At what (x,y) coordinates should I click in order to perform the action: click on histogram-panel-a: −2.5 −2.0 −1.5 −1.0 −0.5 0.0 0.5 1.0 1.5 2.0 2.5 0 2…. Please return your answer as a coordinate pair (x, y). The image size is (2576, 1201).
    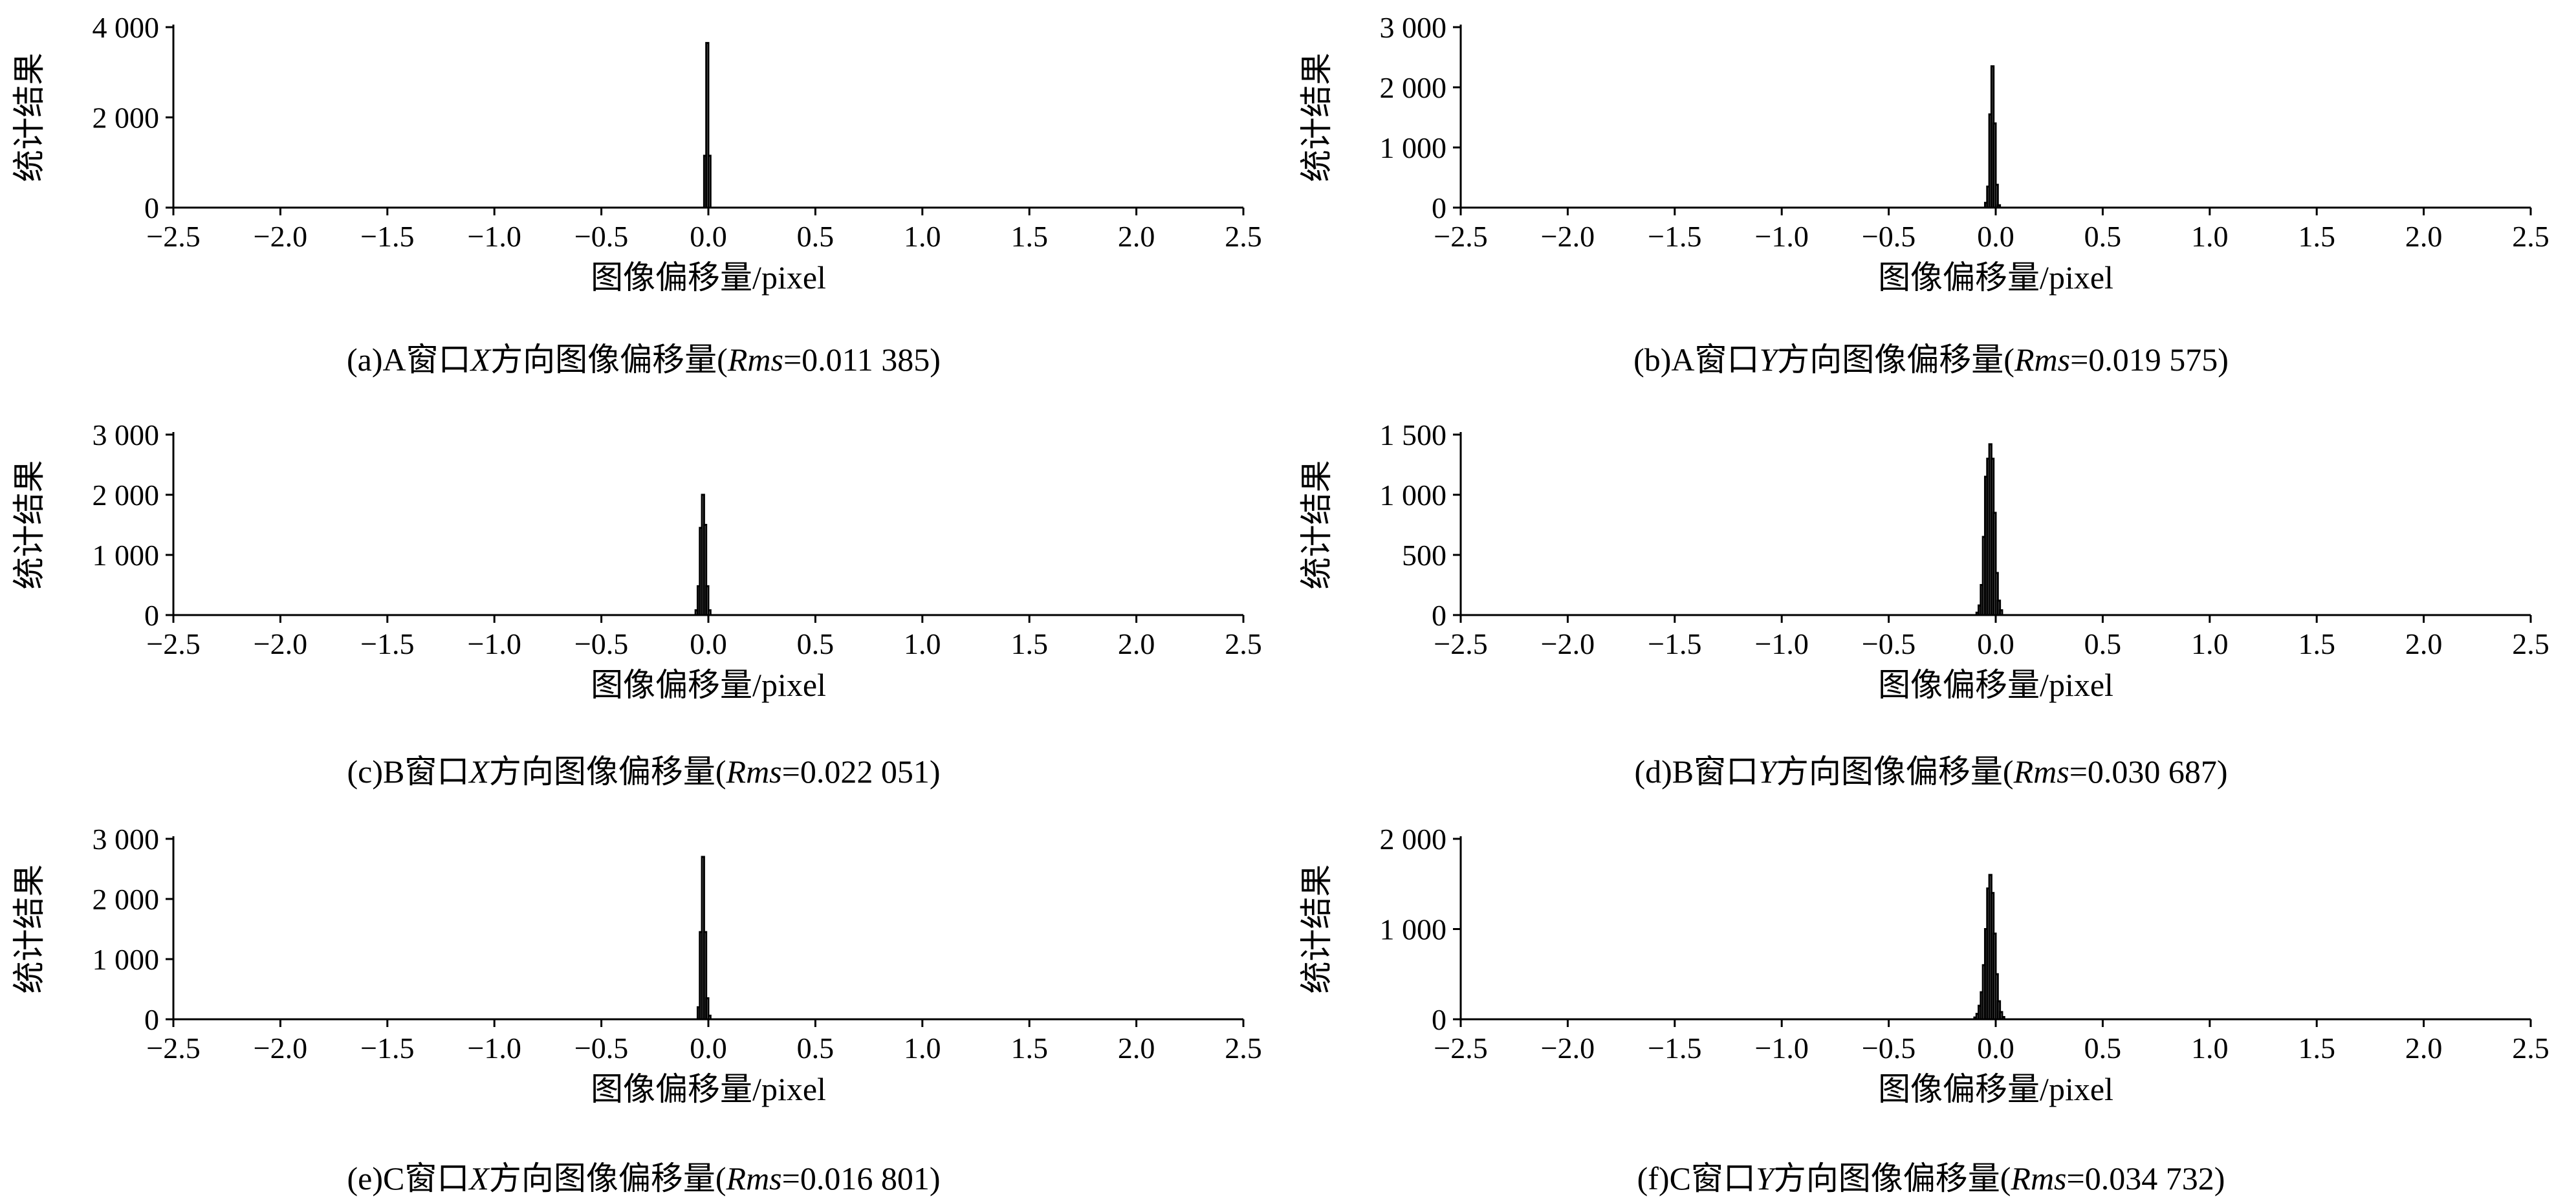
    Looking at the image, I should click on (636, 153).